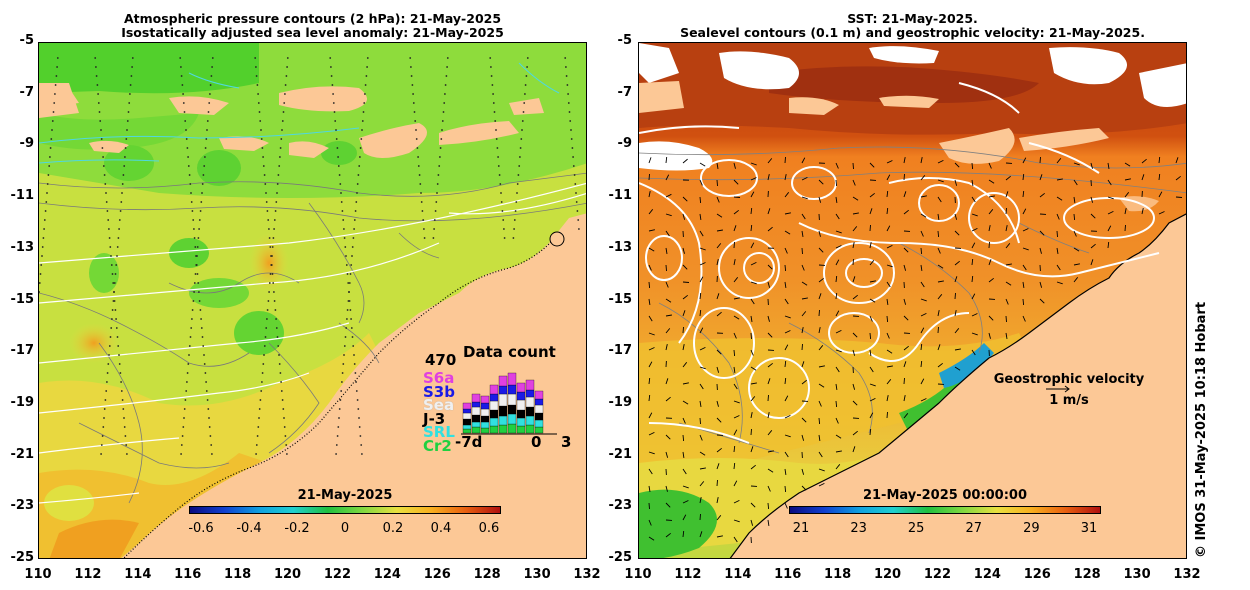 Image resolution: width=1250 pixels, height=590 pixels. Describe the element at coordinates (974, 528) in the screenshot. I see `colorbar-tick-label: 27` at that location.